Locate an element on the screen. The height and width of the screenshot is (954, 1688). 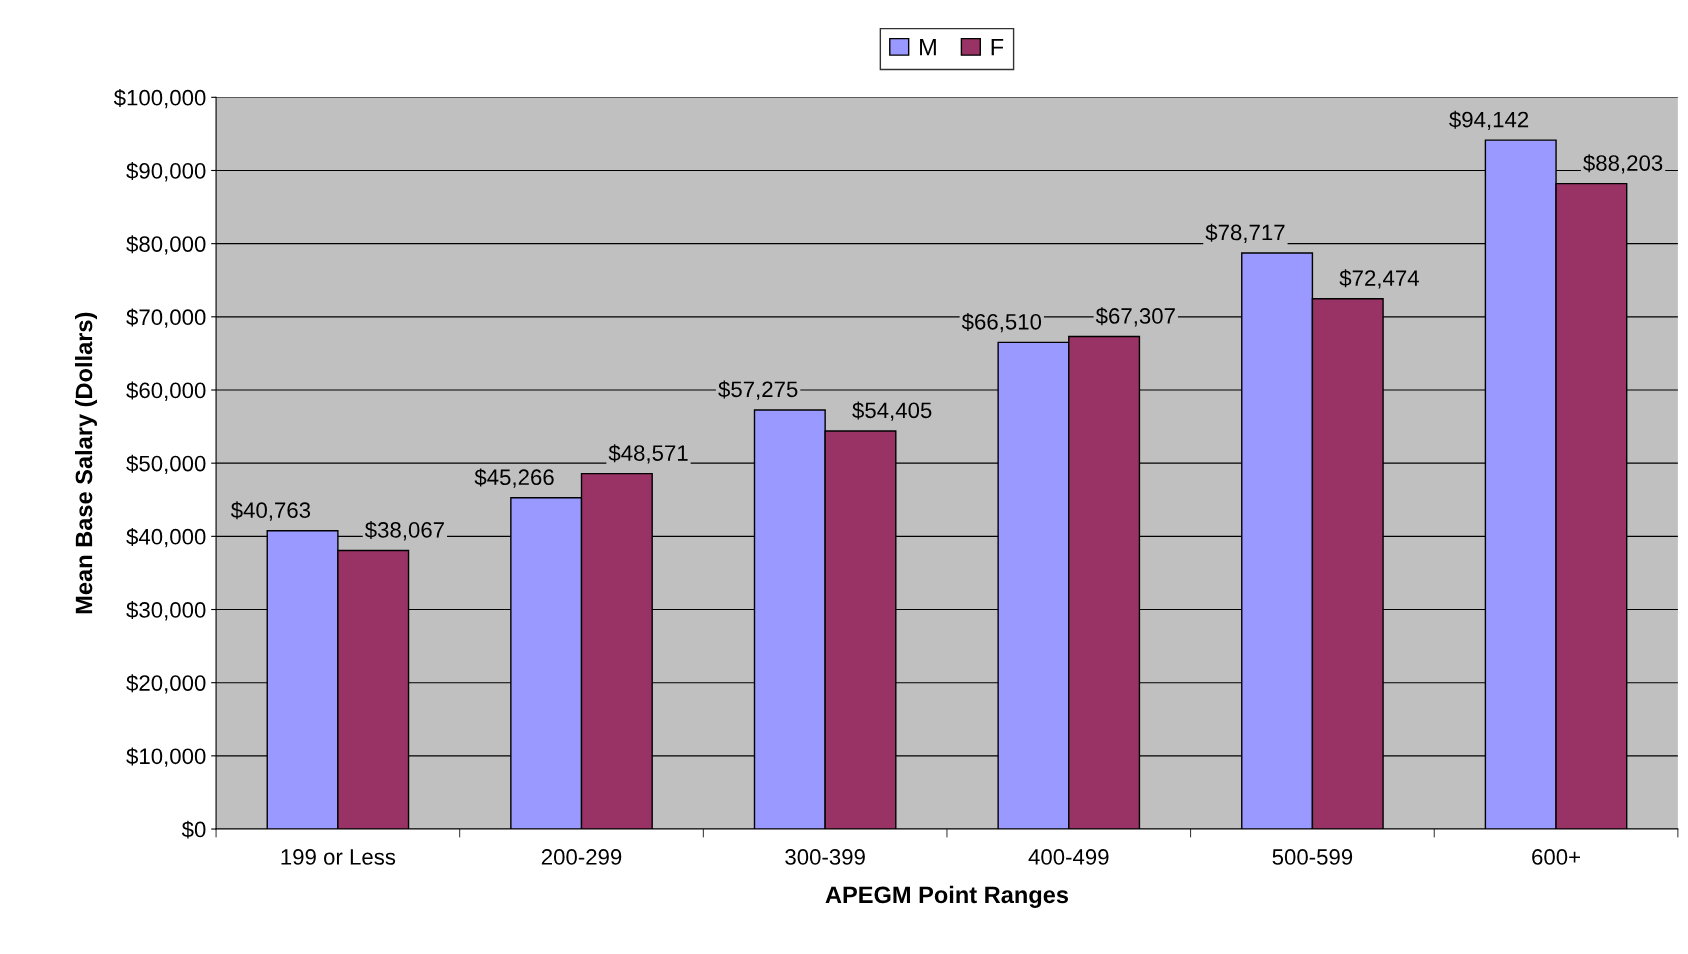
data-label: $78,717 is located at coordinates (1245, 233).